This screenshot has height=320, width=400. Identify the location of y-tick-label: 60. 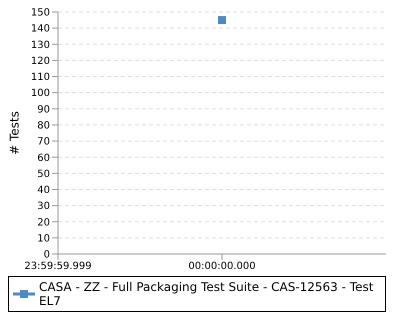
(43, 158).